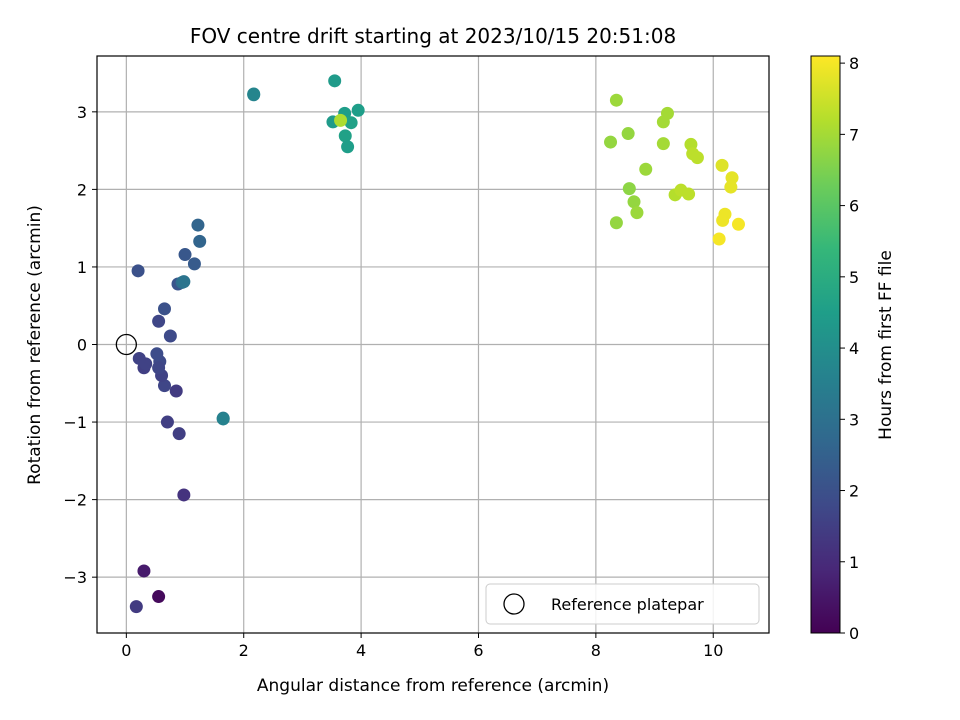  I want to click on x-tick-label: 2, so click(244, 650).